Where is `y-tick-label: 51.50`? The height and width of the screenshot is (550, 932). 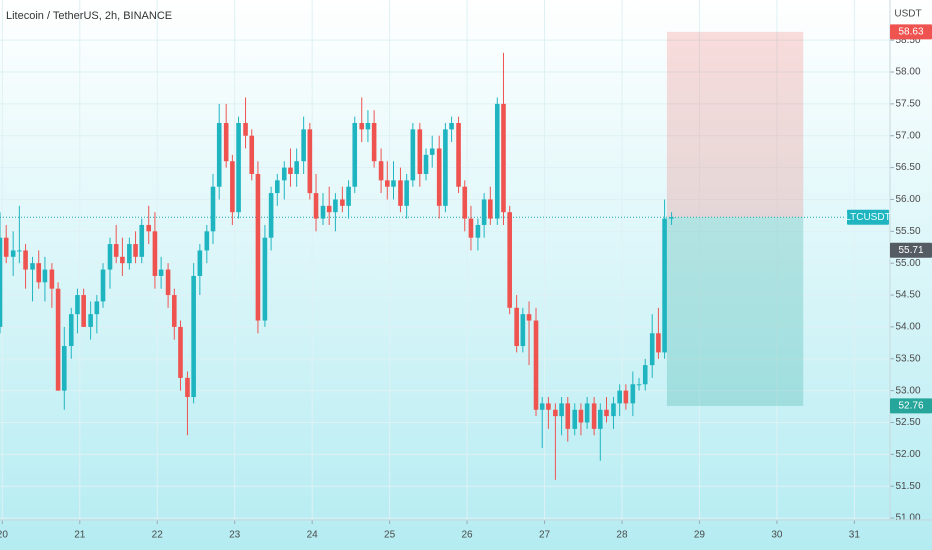 y-tick-label: 51.50 is located at coordinates (907, 486).